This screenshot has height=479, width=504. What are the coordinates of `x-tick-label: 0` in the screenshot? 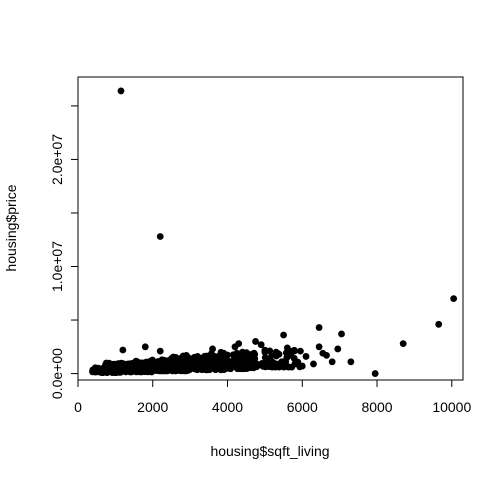 It's located at (78, 407).